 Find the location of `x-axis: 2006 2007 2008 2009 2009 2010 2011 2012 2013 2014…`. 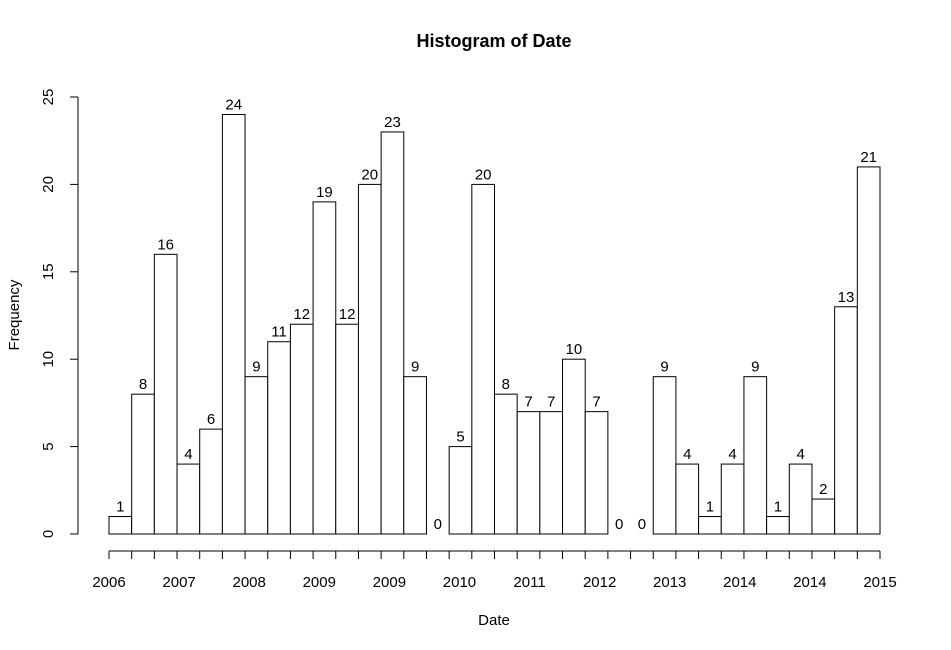

x-axis: 2006 2007 2008 2009 2009 2010 2011 2012 2013 2014… is located at coordinates (494, 570).